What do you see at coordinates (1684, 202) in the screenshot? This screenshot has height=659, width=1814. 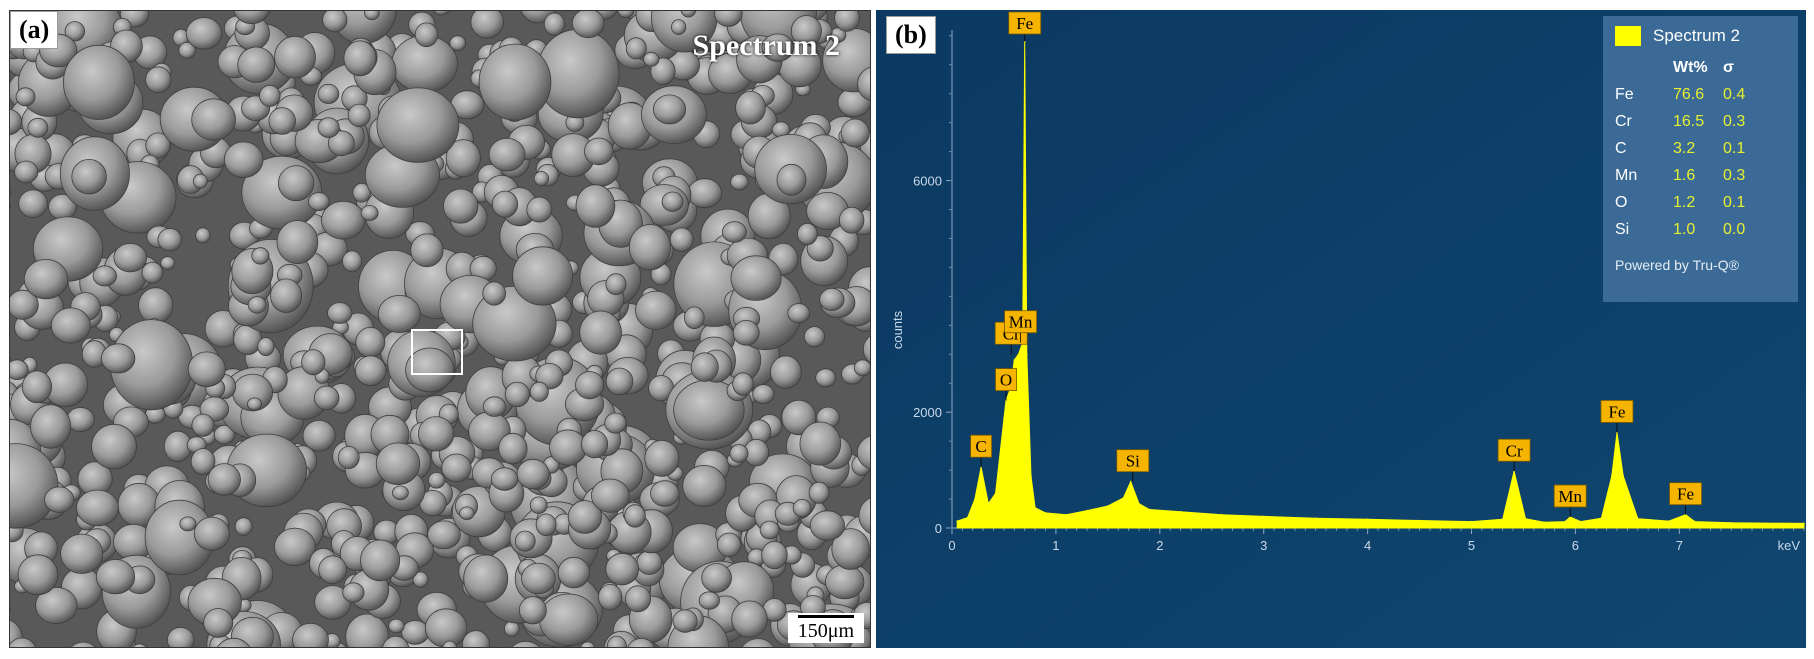 I see `quant-wt: 1.2` at bounding box center [1684, 202].